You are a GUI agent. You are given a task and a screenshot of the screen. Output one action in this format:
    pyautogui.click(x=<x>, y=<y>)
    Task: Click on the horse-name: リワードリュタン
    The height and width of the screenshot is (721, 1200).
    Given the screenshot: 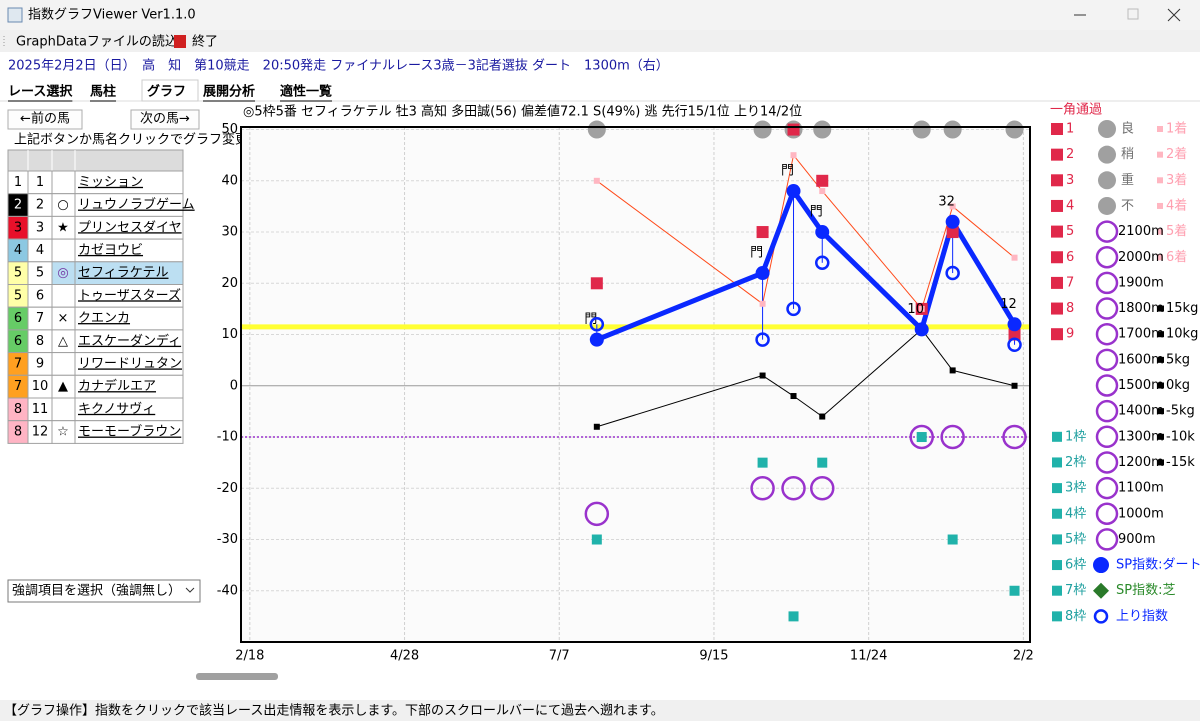 What is the action you would take?
    pyautogui.click(x=130, y=363)
    